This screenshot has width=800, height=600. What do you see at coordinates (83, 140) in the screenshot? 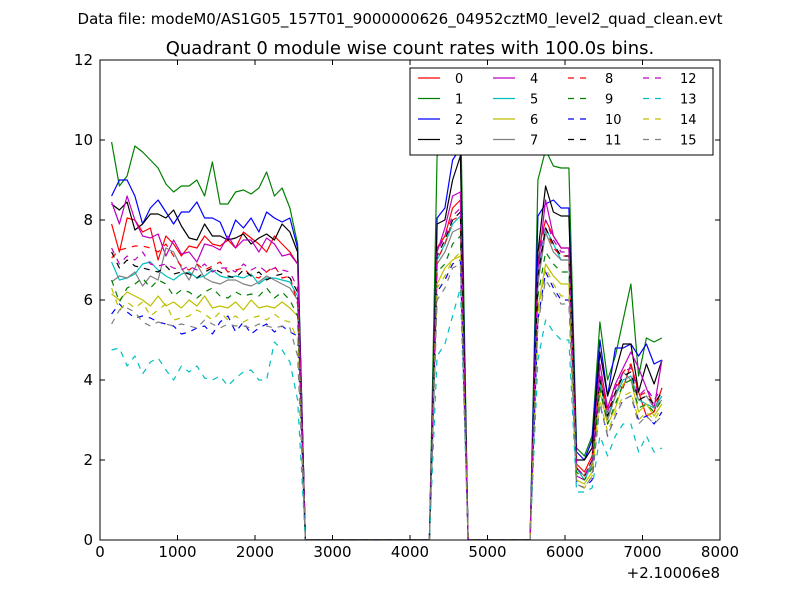
I see `y-tick-label: 10` at bounding box center [83, 140].